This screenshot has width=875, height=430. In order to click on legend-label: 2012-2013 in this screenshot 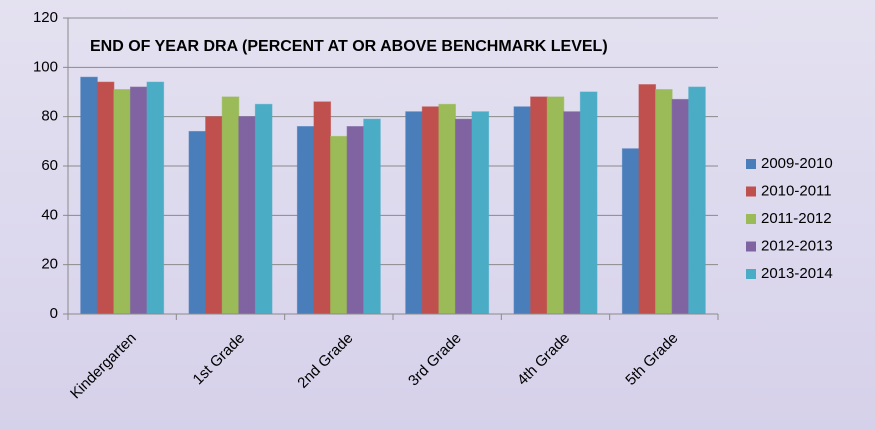, I will do `click(797, 245)`.